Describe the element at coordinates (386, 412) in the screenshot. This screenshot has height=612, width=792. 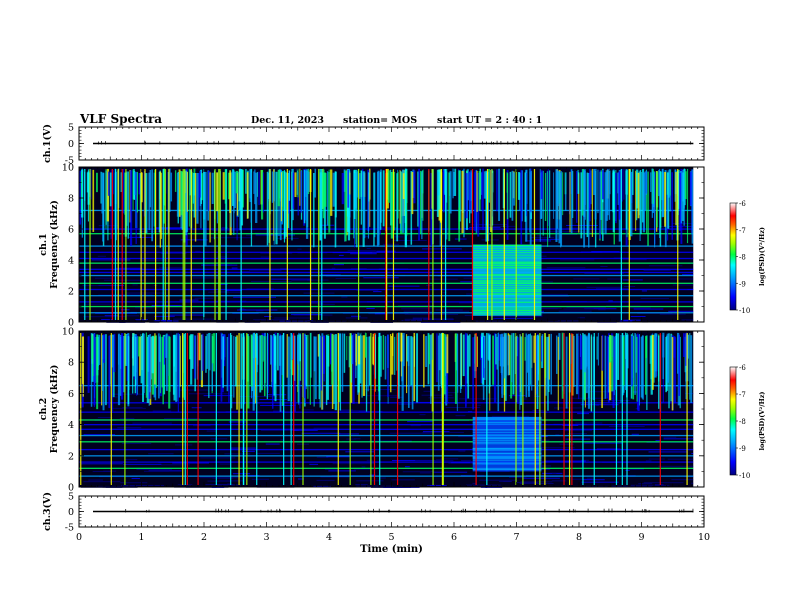
I see `tone-line` at that location.